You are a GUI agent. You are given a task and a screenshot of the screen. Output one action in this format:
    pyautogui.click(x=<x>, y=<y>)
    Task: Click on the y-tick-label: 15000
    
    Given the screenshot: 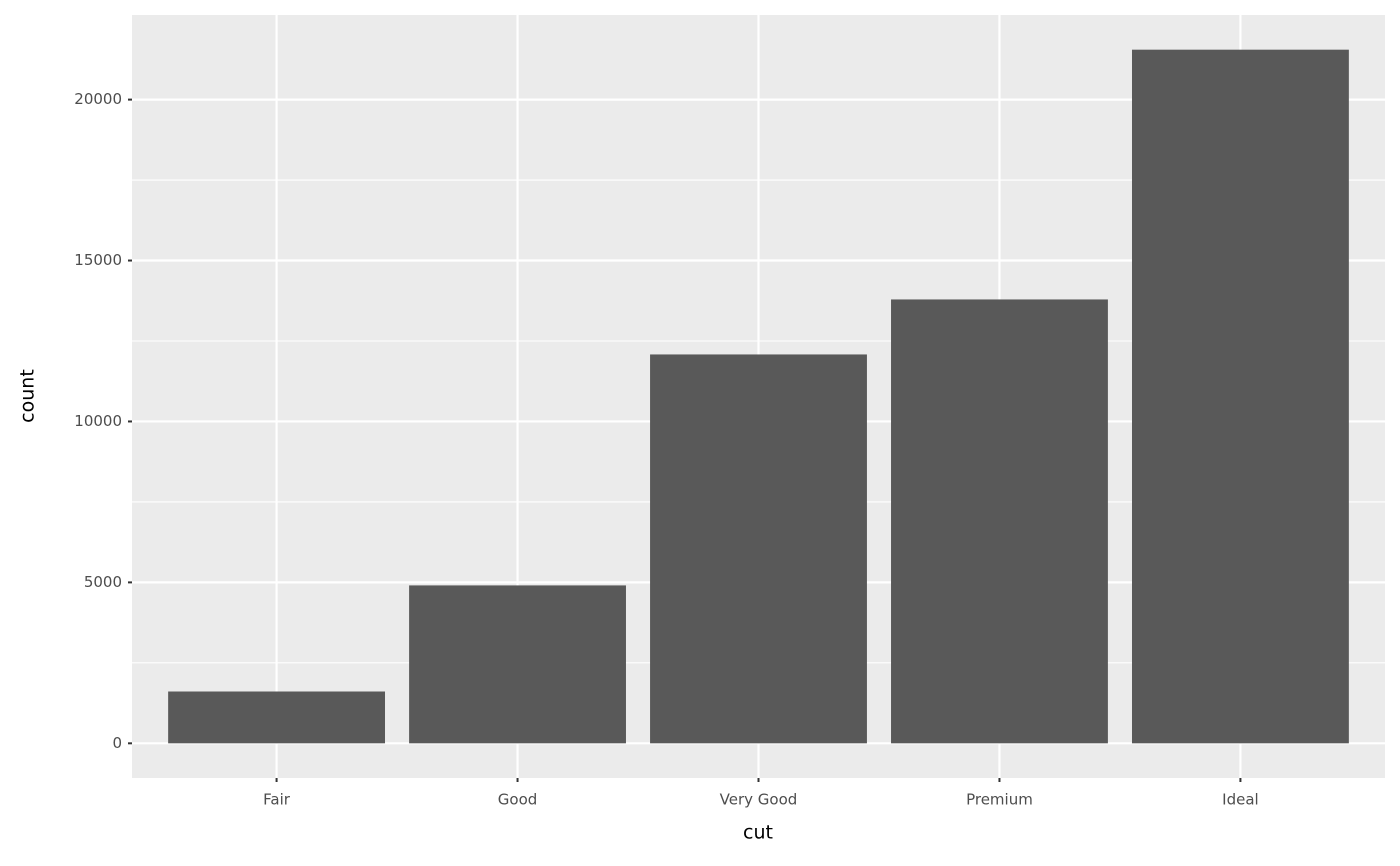 What is the action you would take?
    pyautogui.click(x=98, y=260)
    